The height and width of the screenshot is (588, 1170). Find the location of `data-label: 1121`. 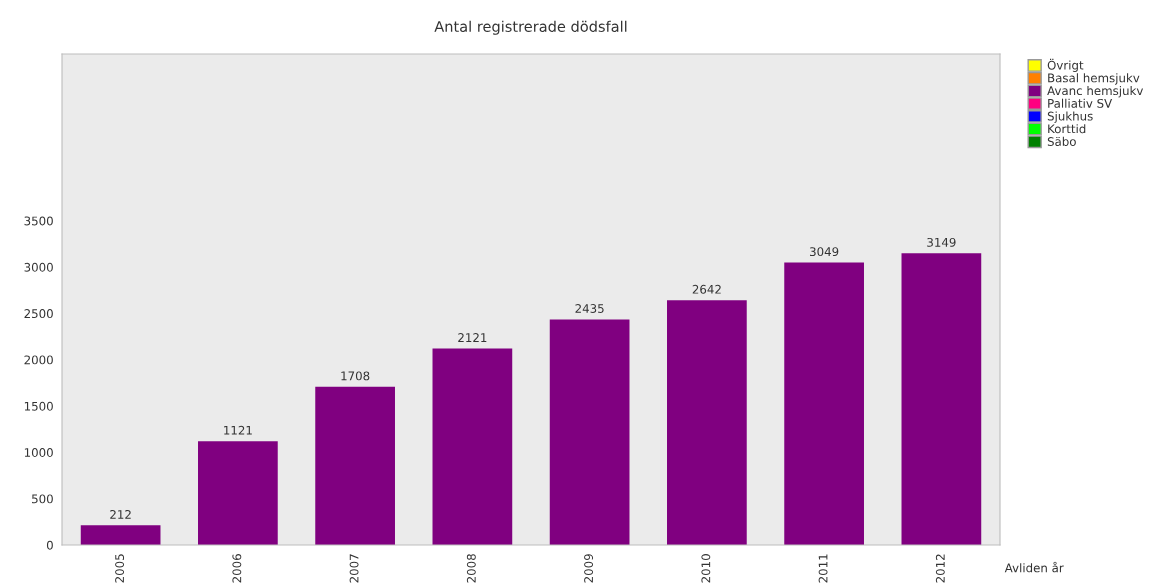

data-label: 1121 is located at coordinates (238, 430).